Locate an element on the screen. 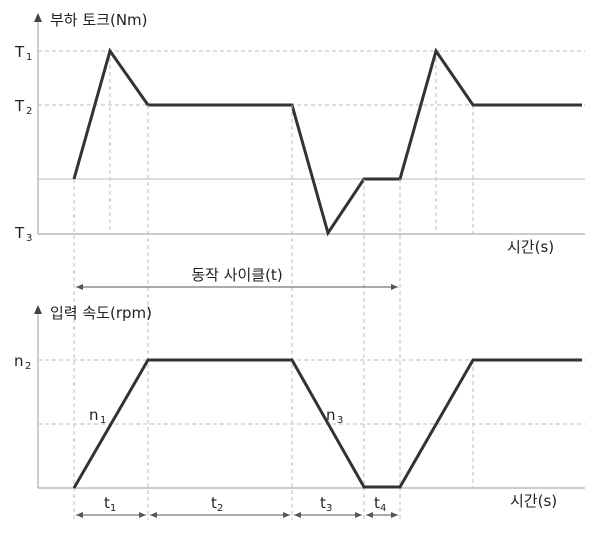  t3-interval-label: t 3 is located at coordinates (326, 504).